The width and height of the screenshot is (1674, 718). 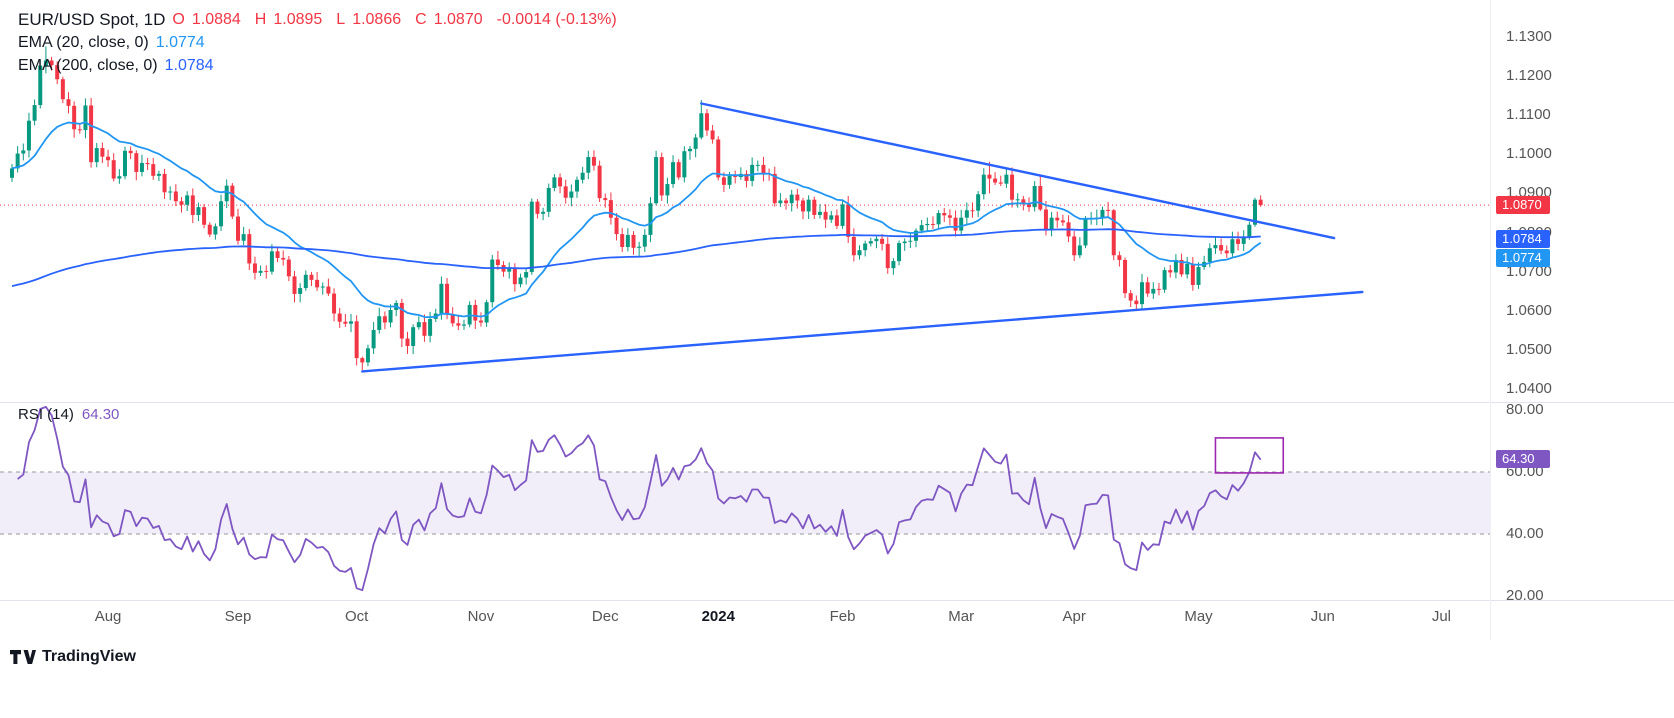 What do you see at coordinates (961, 616) in the screenshot?
I see `time-axis-label-Mar: Mar` at bounding box center [961, 616].